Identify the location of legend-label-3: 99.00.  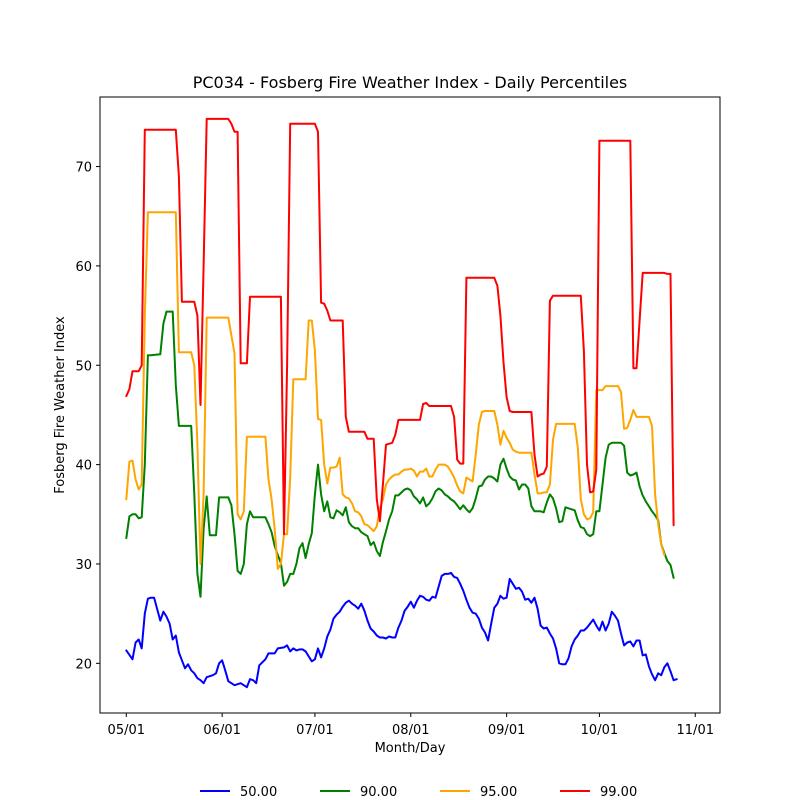
(618, 792).